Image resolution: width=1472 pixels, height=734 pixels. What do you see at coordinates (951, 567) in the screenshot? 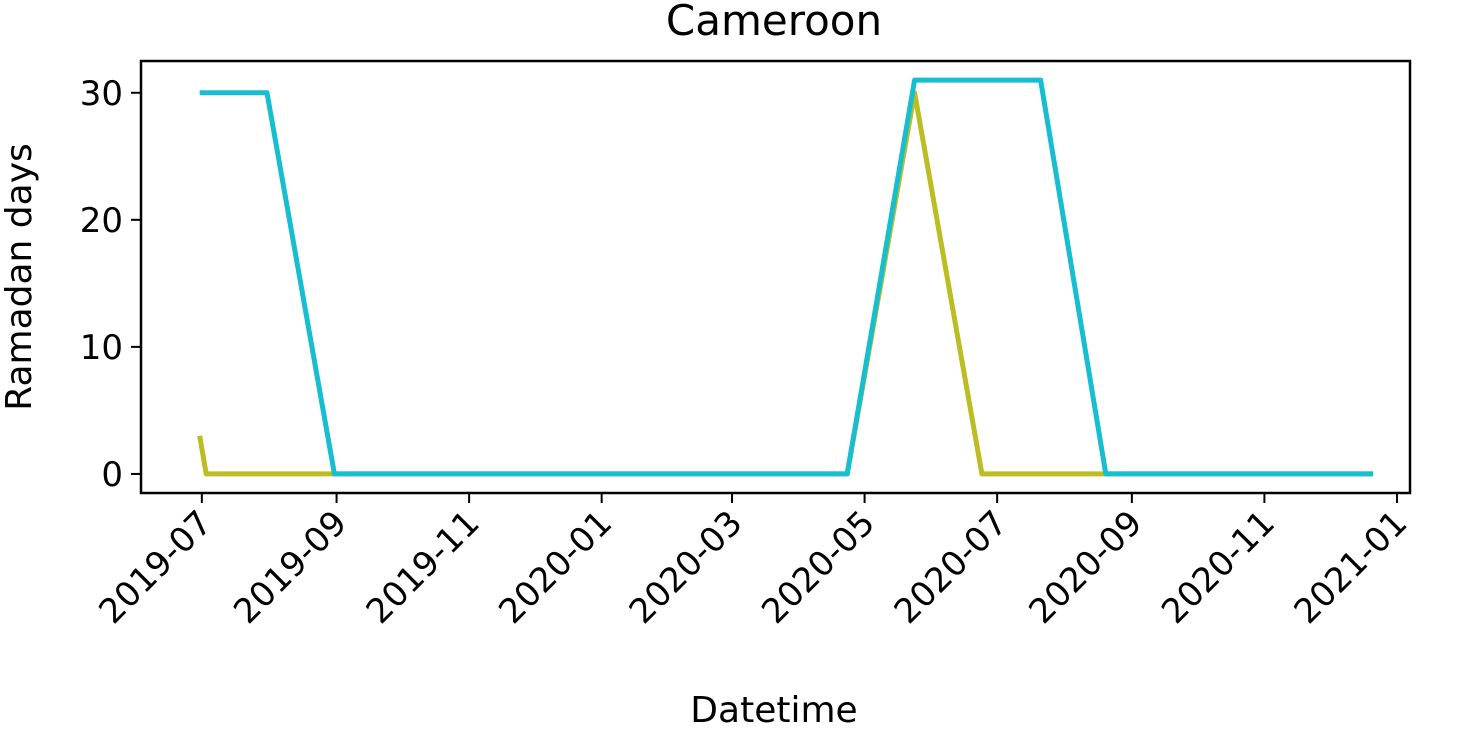
I see `x-tick-label: 2020-07` at bounding box center [951, 567].